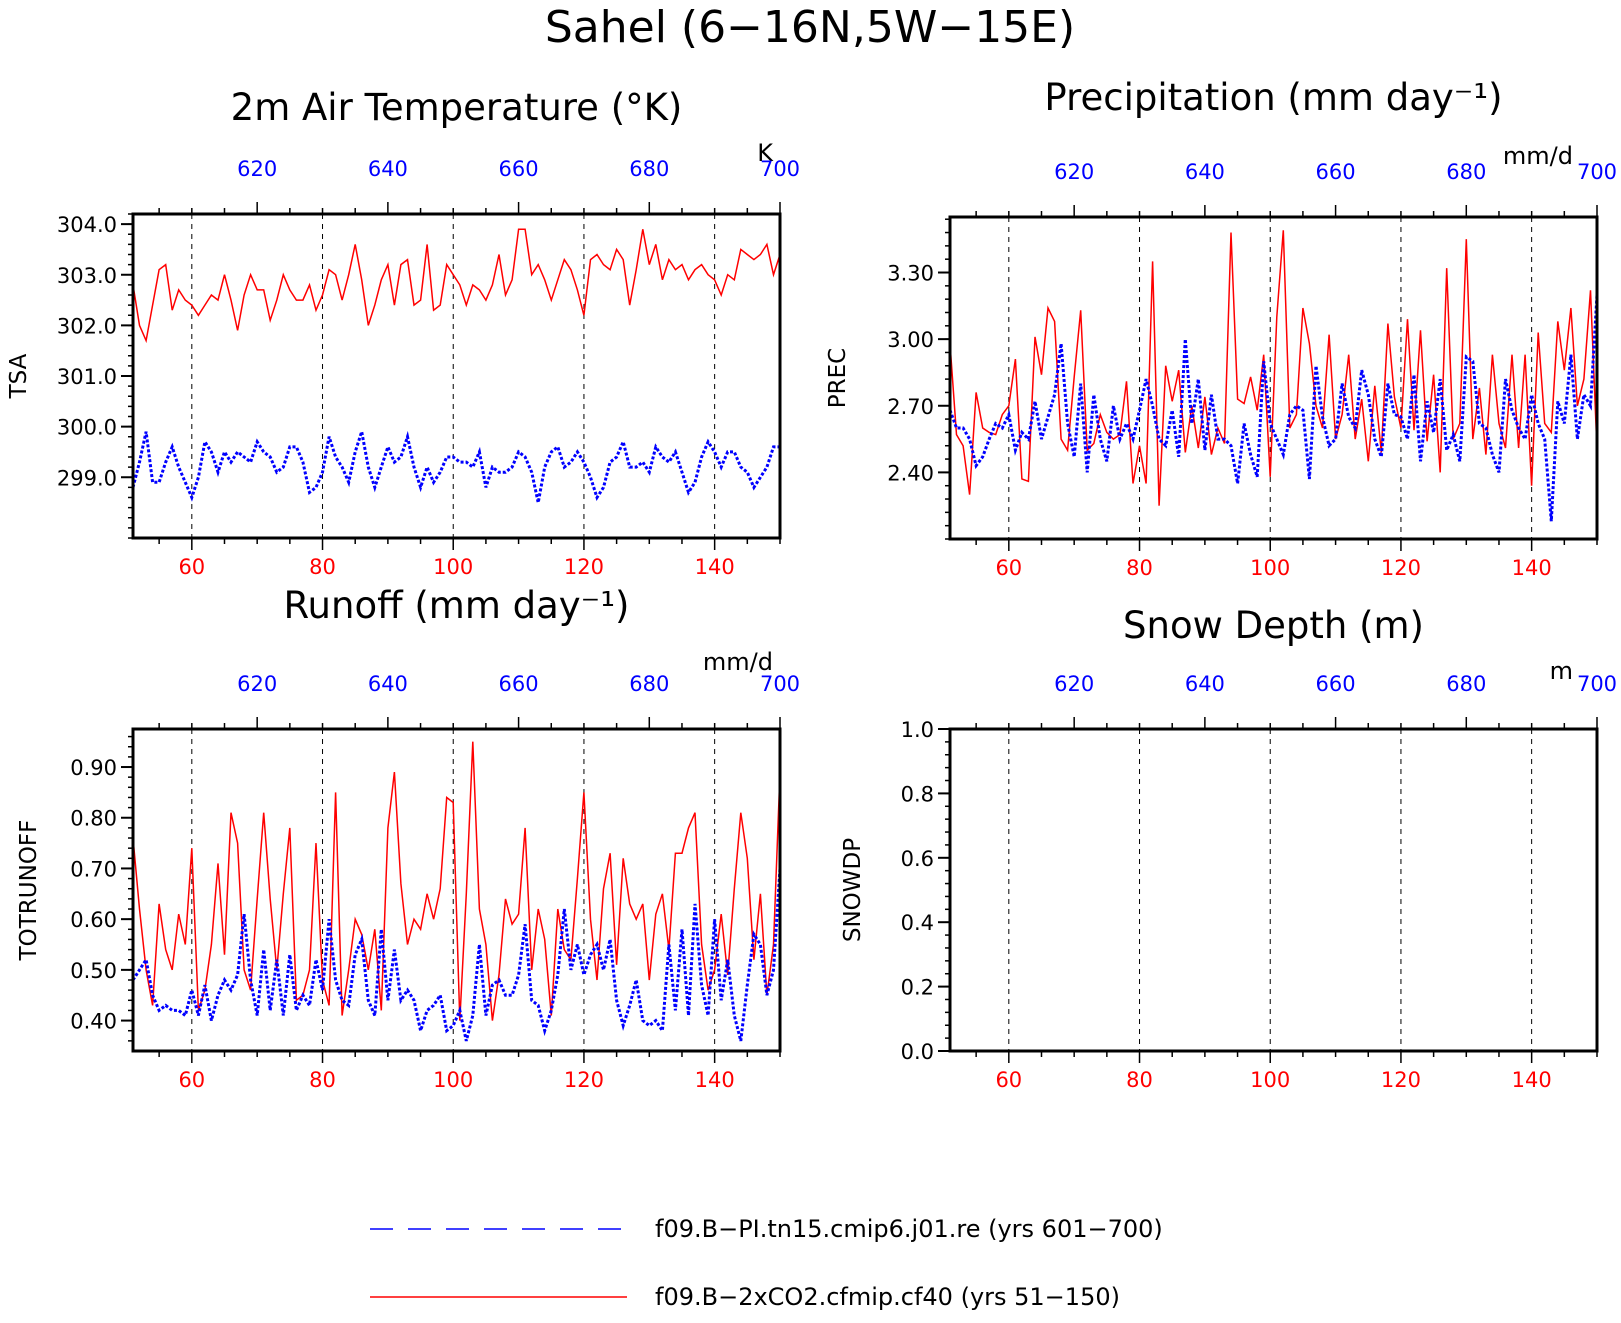  I want to click on panel-title: Runoff (mm day⁻¹), so click(457, 605).